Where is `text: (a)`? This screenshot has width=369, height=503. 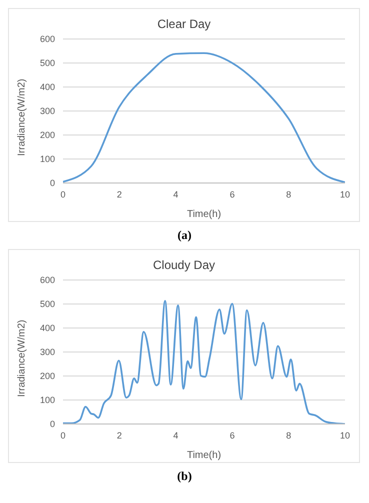
text: (a) is located at coordinates (184, 235).